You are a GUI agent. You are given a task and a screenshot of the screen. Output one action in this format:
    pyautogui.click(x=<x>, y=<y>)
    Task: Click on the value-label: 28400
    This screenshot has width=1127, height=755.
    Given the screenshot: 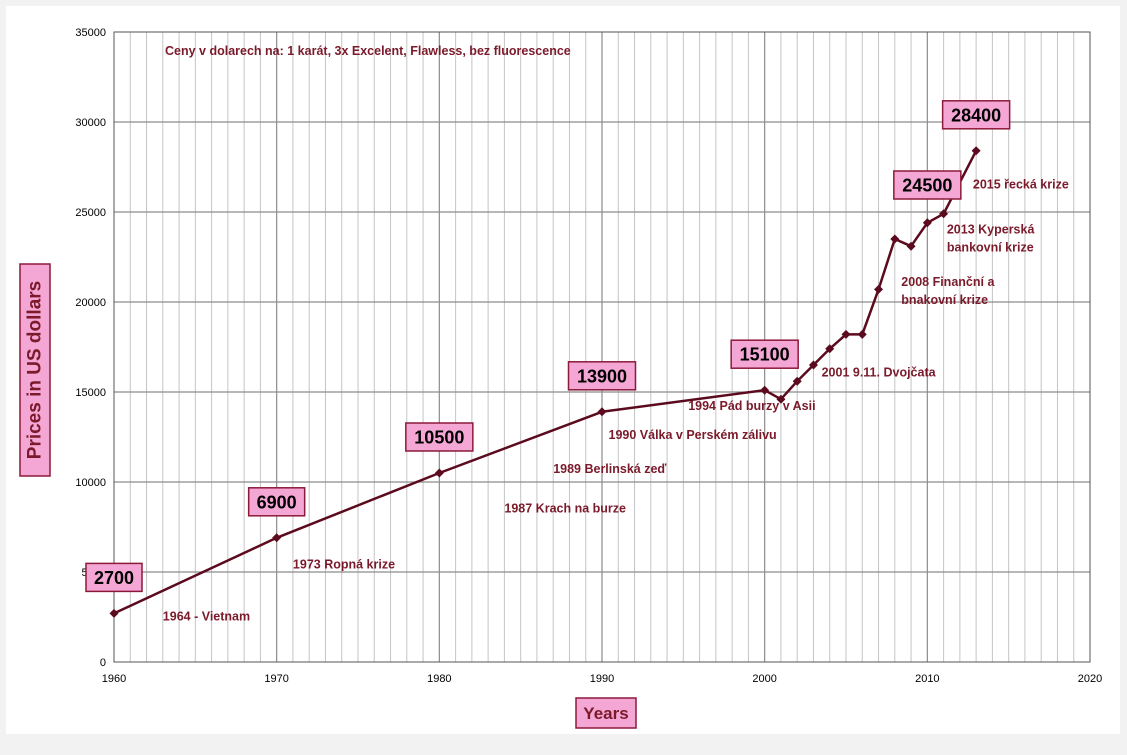 What is the action you would take?
    pyautogui.click(x=976, y=115)
    